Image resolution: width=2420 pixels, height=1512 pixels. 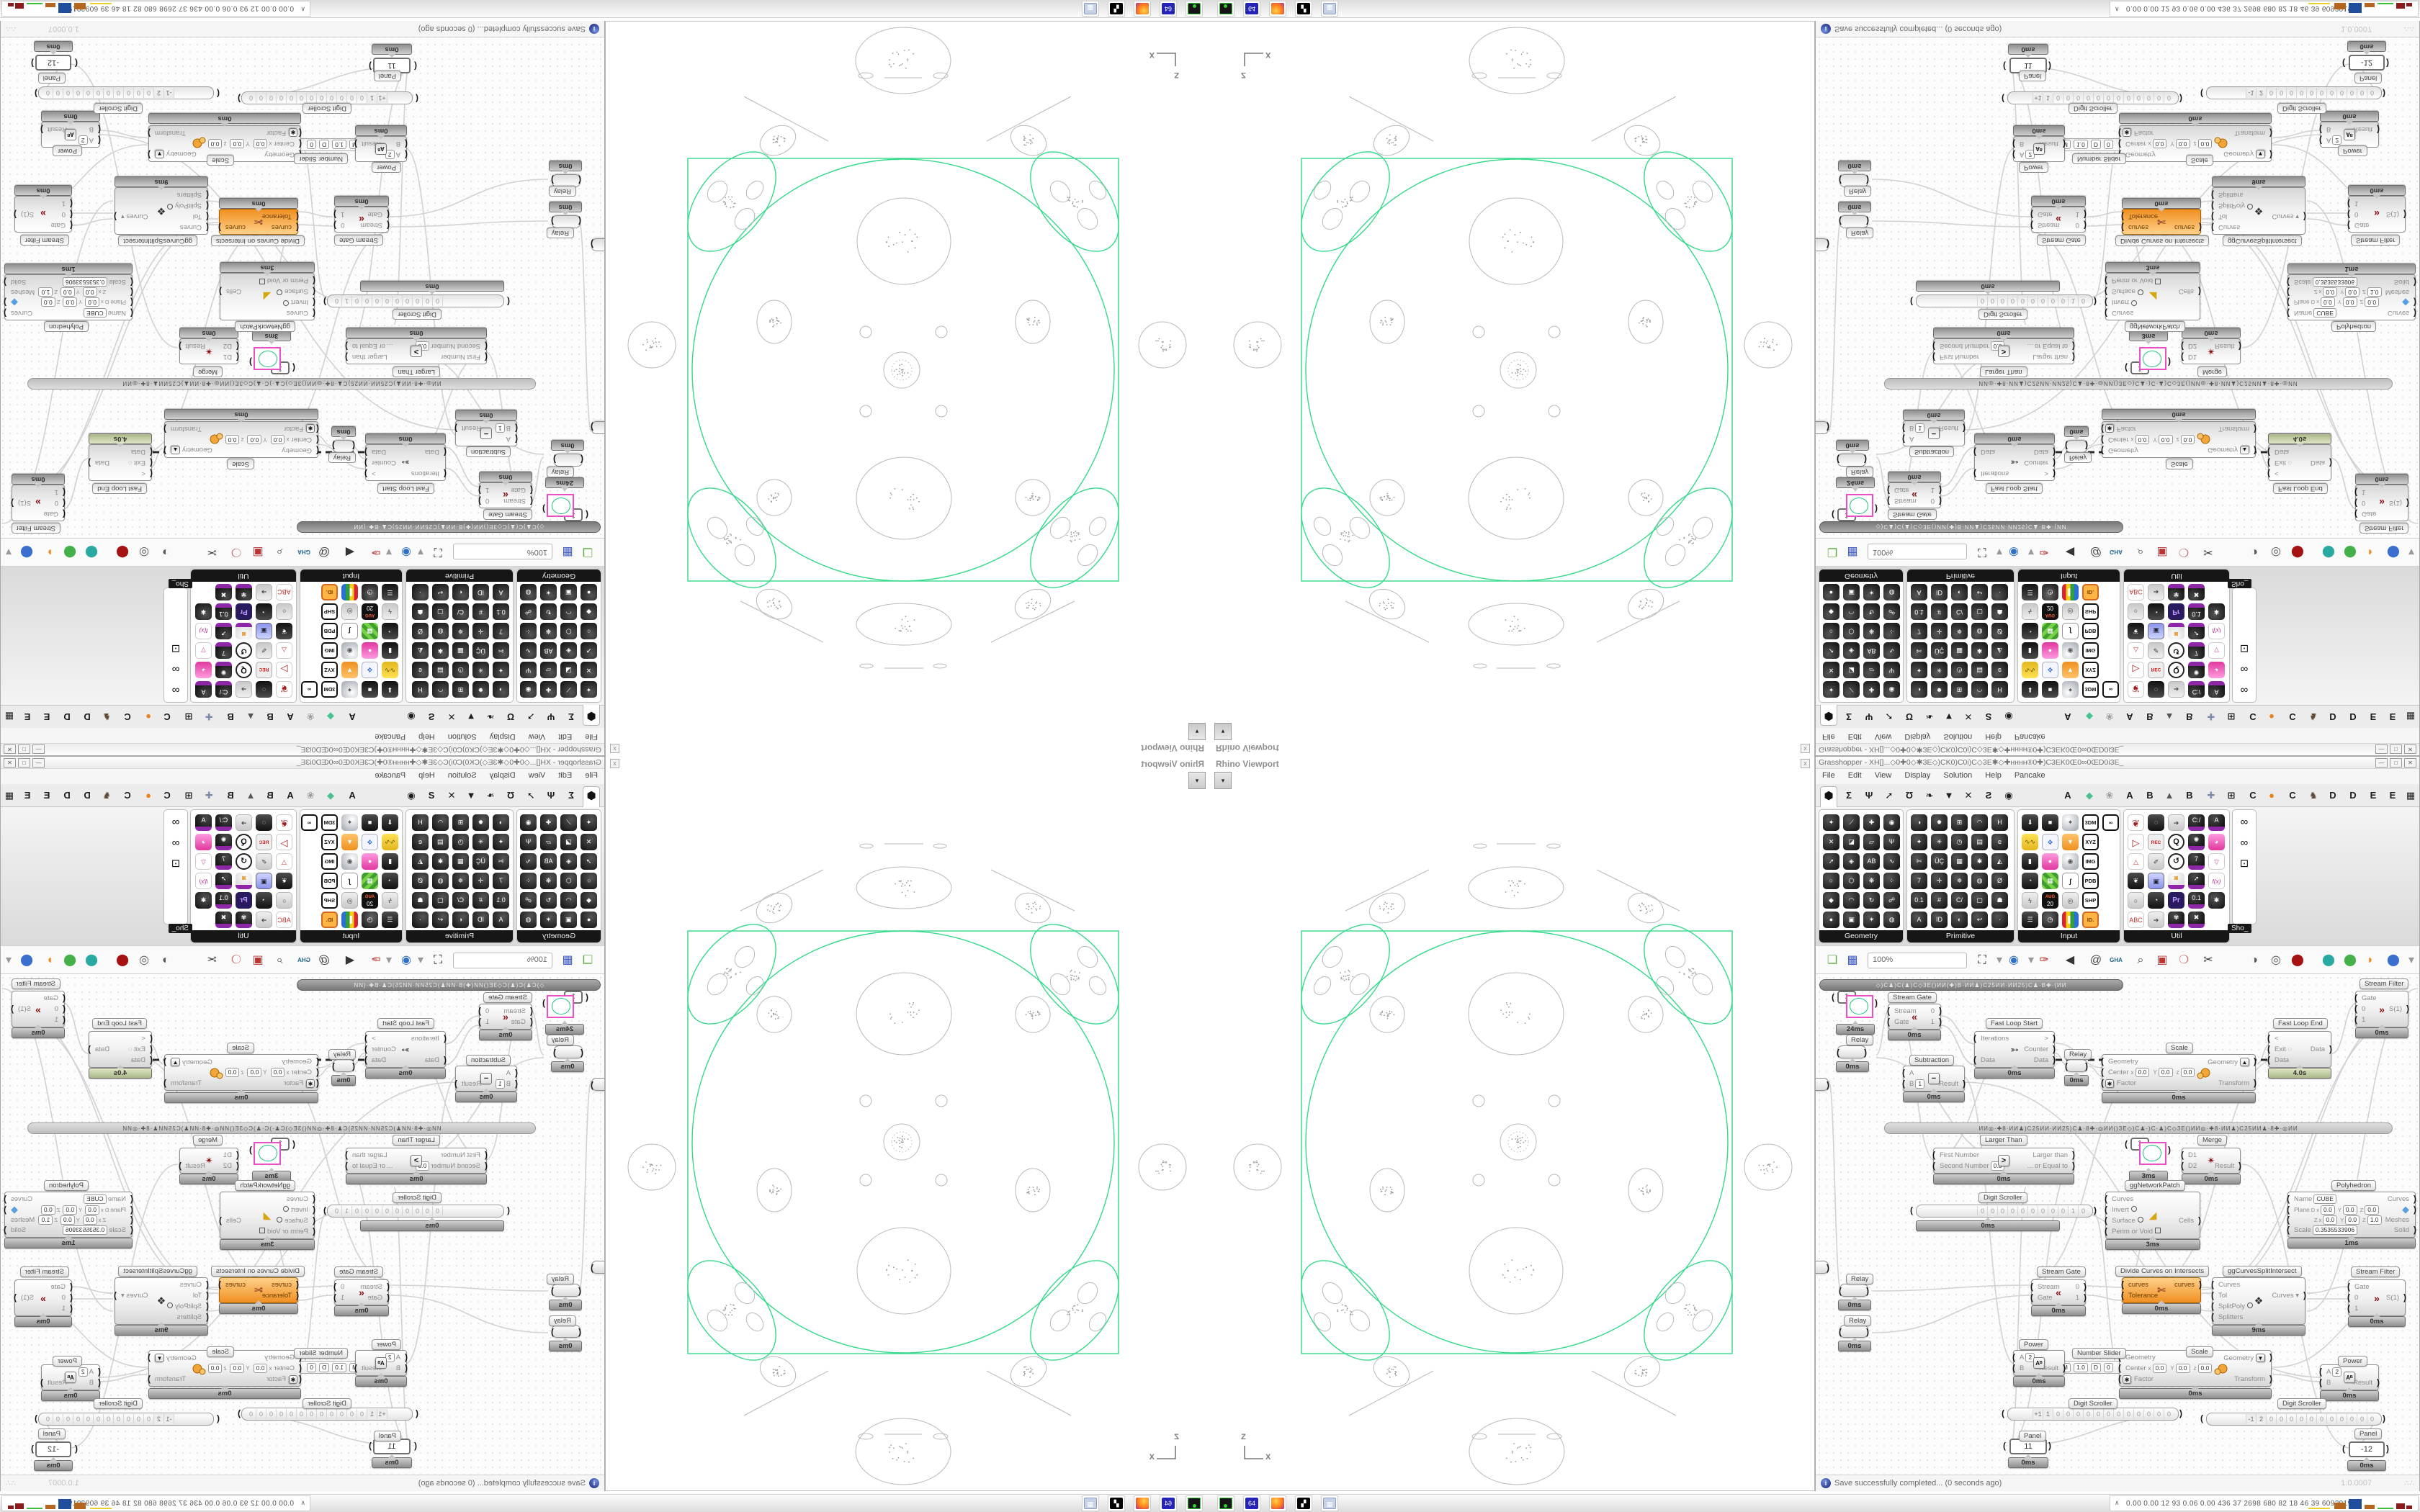 What do you see at coordinates (548, 822) in the screenshot?
I see `palette-tile: ✚` at bounding box center [548, 822].